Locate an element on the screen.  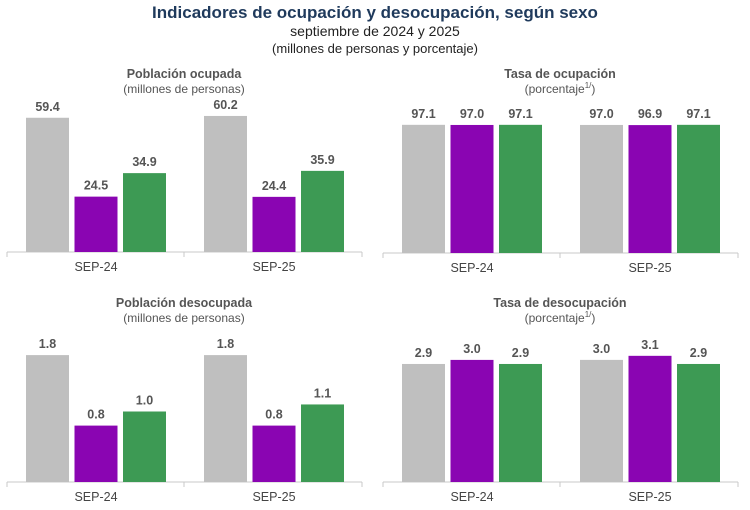
data-label: 24.4 is located at coordinates (274, 186).